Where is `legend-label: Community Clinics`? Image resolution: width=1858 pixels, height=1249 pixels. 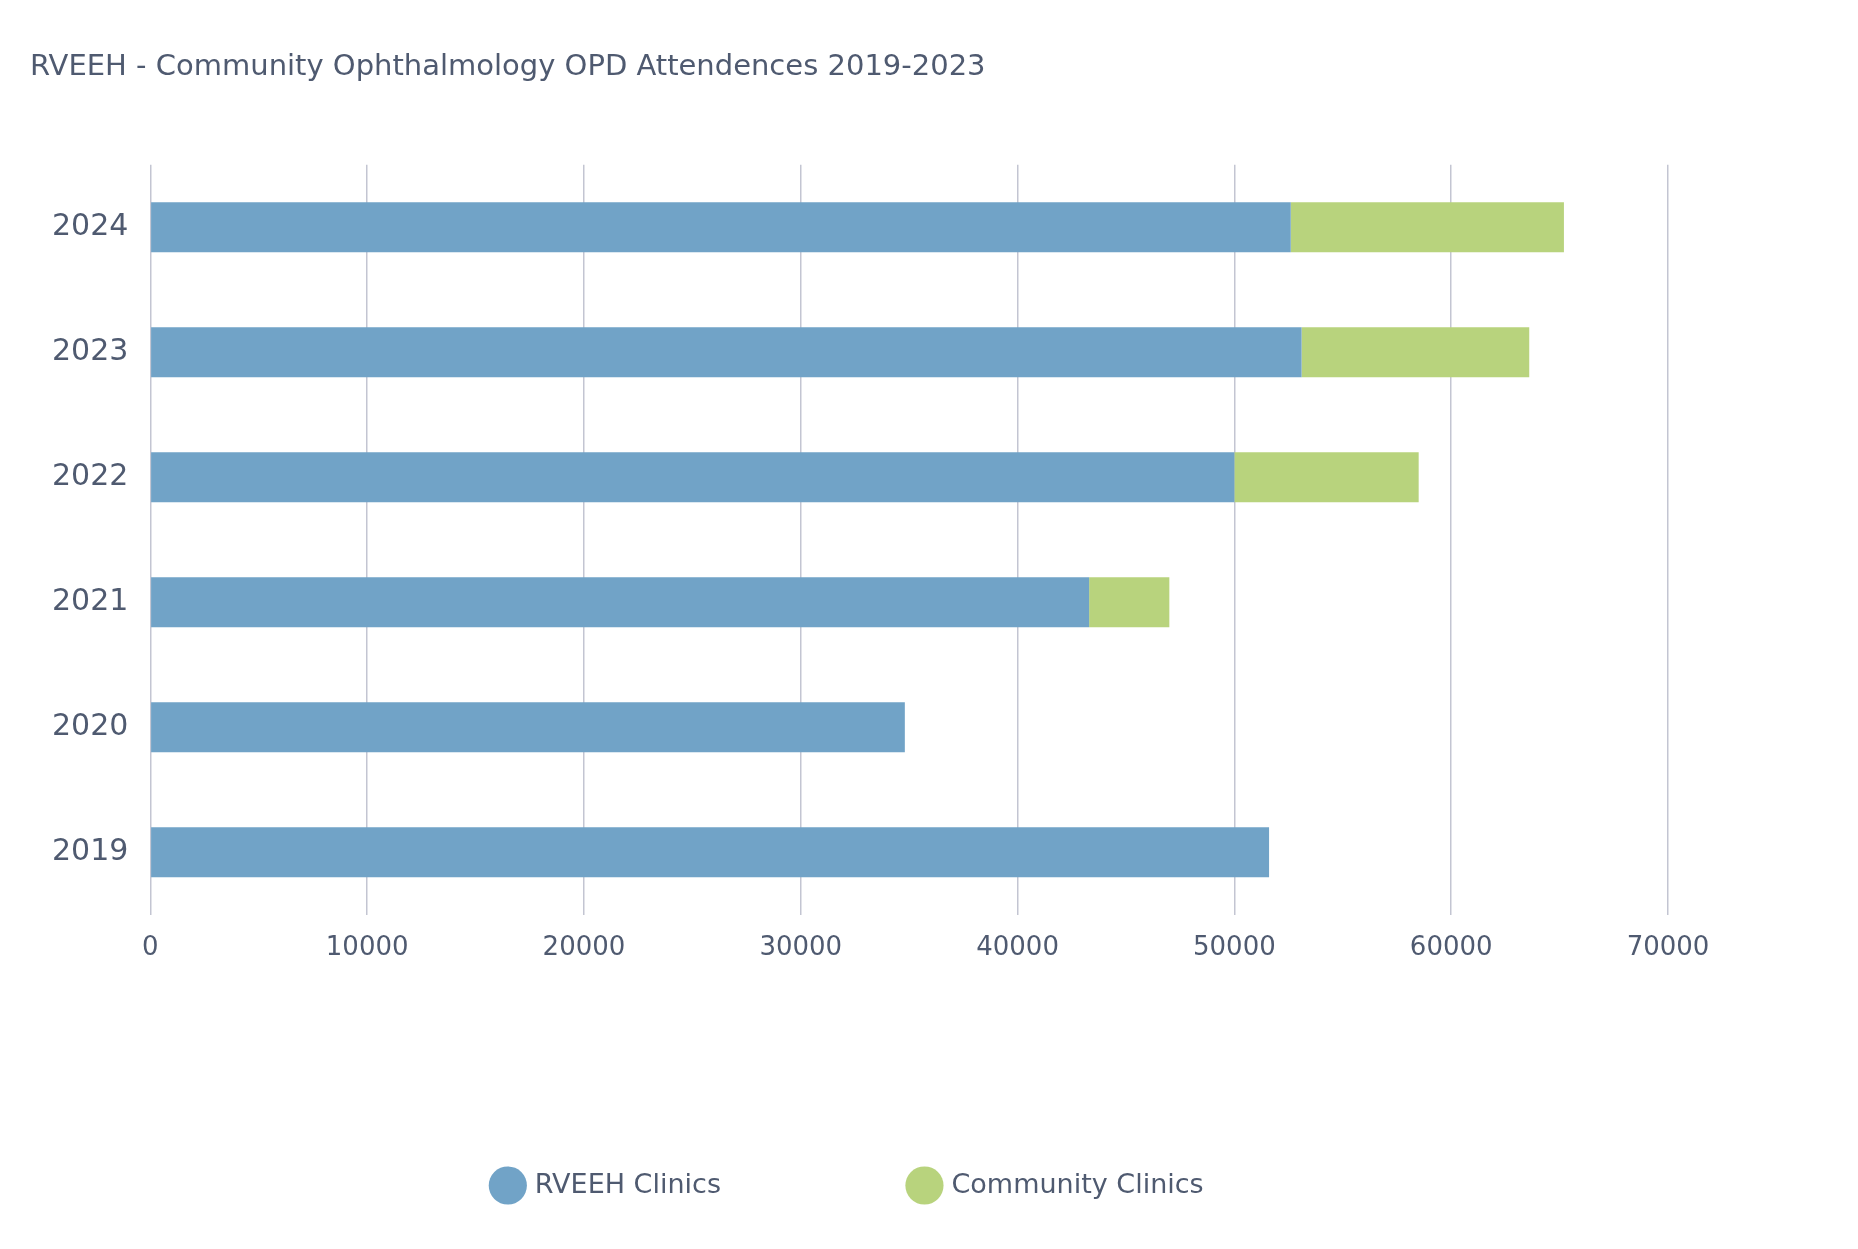
legend-label: Community Clinics is located at coordinates (1077, 1183).